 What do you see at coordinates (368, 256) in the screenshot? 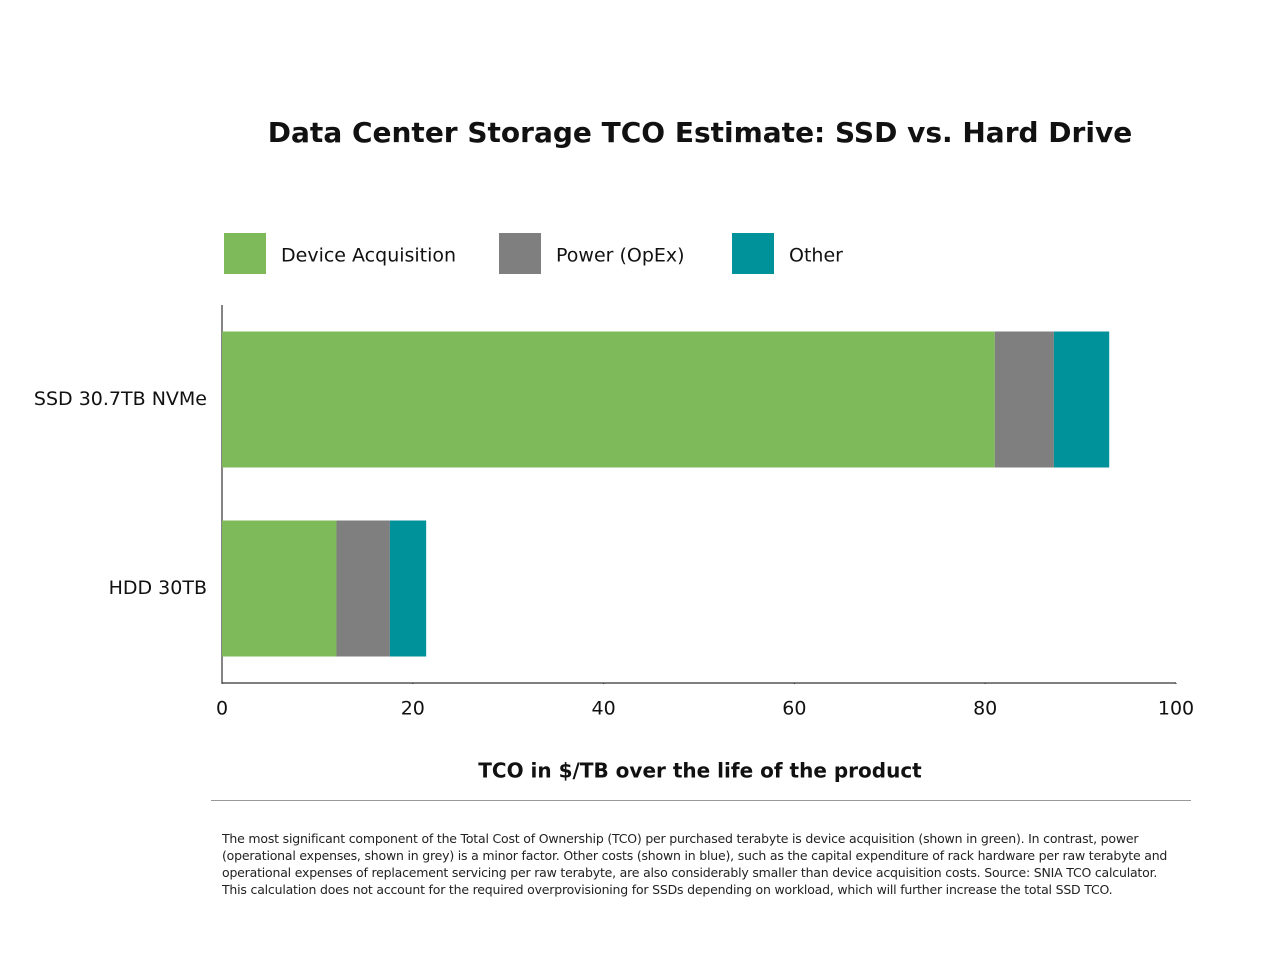
I see `legend-label: Device Acquisition` at bounding box center [368, 256].